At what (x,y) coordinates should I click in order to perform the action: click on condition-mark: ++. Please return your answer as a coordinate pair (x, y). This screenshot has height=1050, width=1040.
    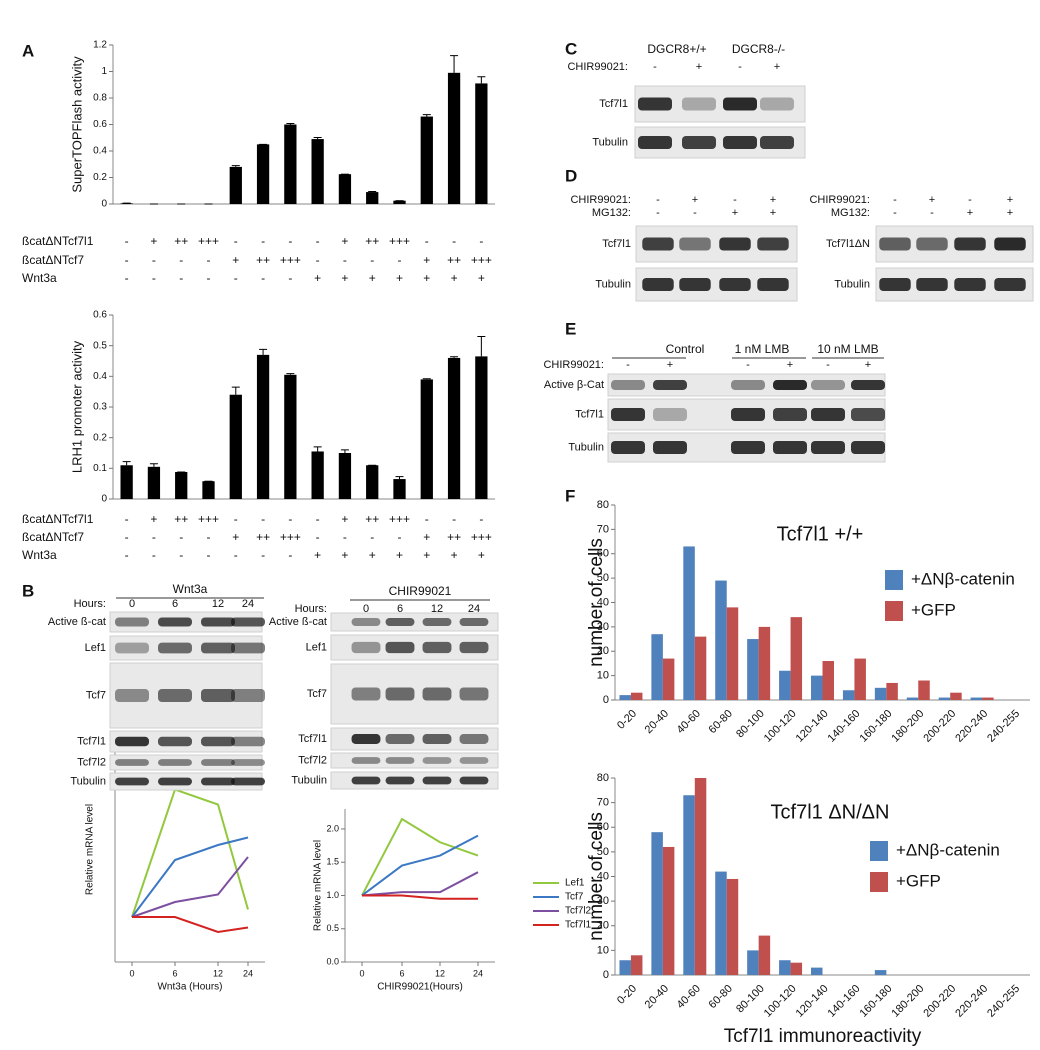
    Looking at the image, I should click on (263, 537).